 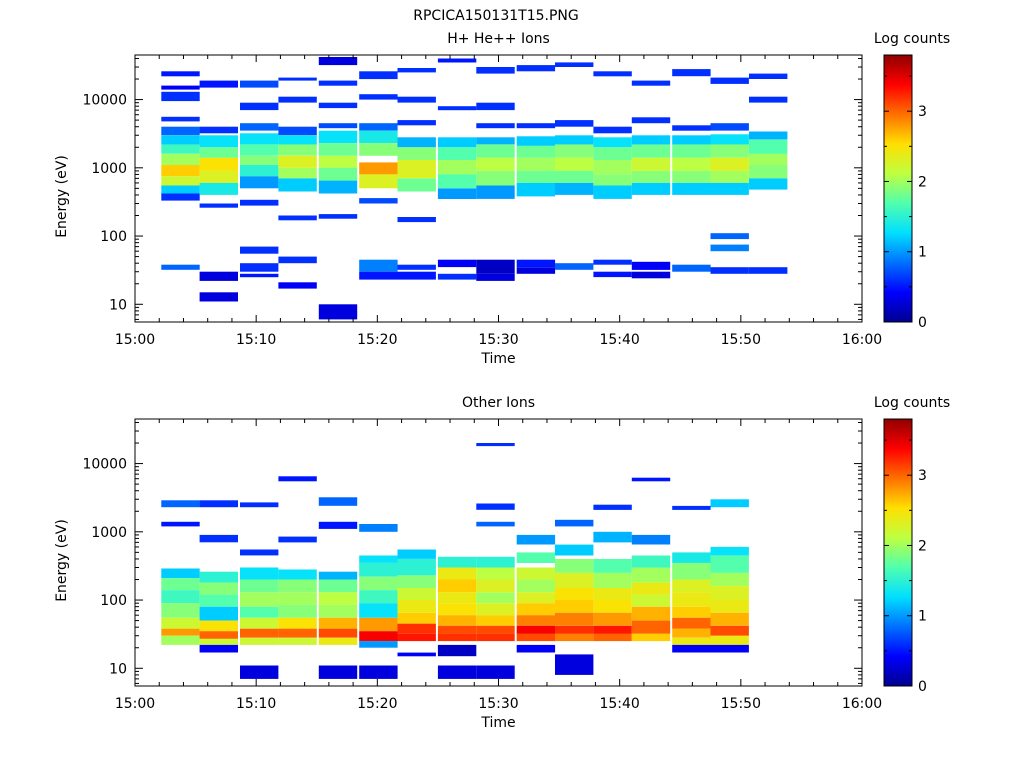 I want to click on x-tick-label: 15:30, so click(x=498, y=340).